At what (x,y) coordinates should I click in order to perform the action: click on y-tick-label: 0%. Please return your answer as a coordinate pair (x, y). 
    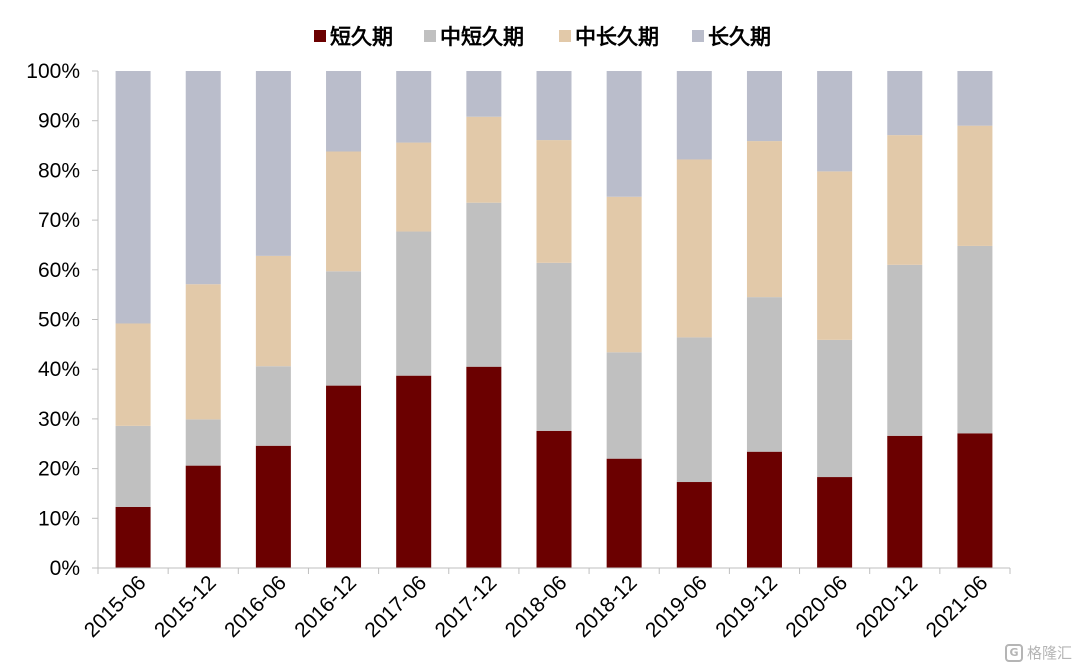
    Looking at the image, I should click on (65, 568).